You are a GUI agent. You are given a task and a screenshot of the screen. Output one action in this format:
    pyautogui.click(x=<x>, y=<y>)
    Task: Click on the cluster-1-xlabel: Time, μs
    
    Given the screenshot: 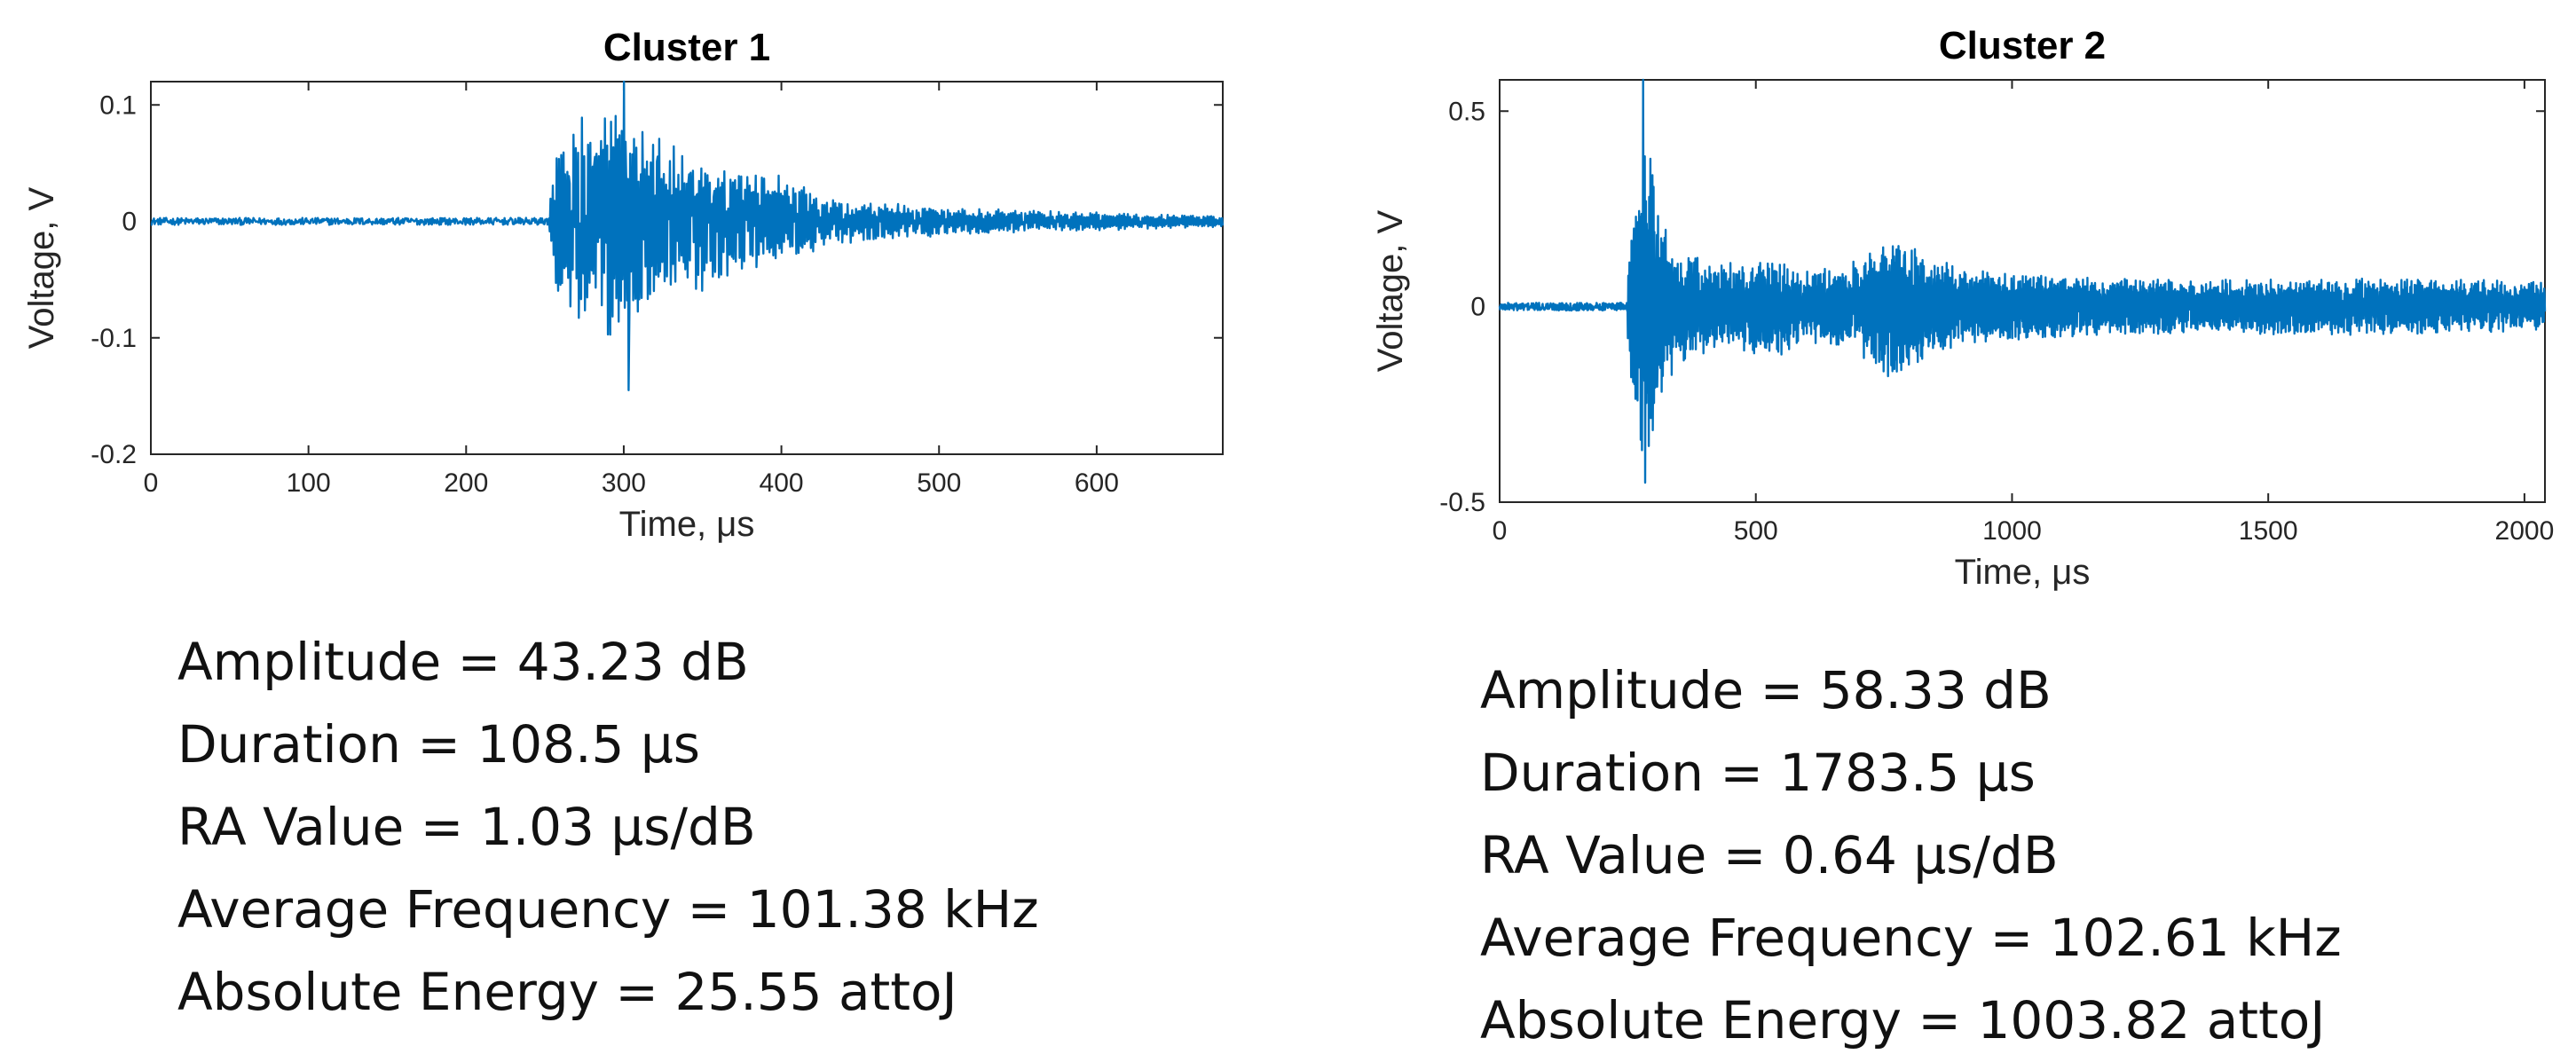 What is the action you would take?
    pyautogui.click(x=687, y=524)
    